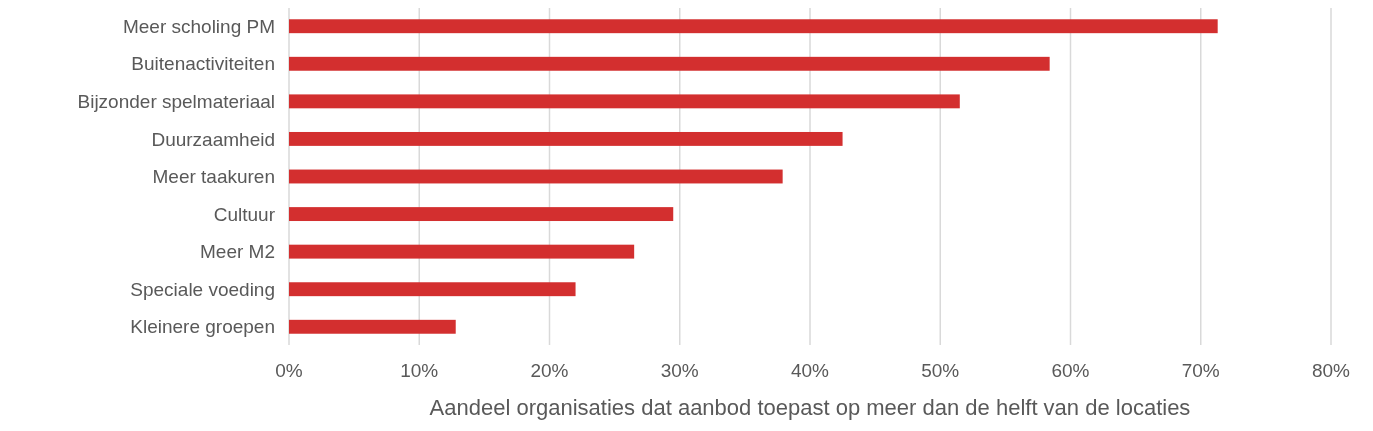  I want to click on y-tick-label: Cultuur, so click(244, 214).